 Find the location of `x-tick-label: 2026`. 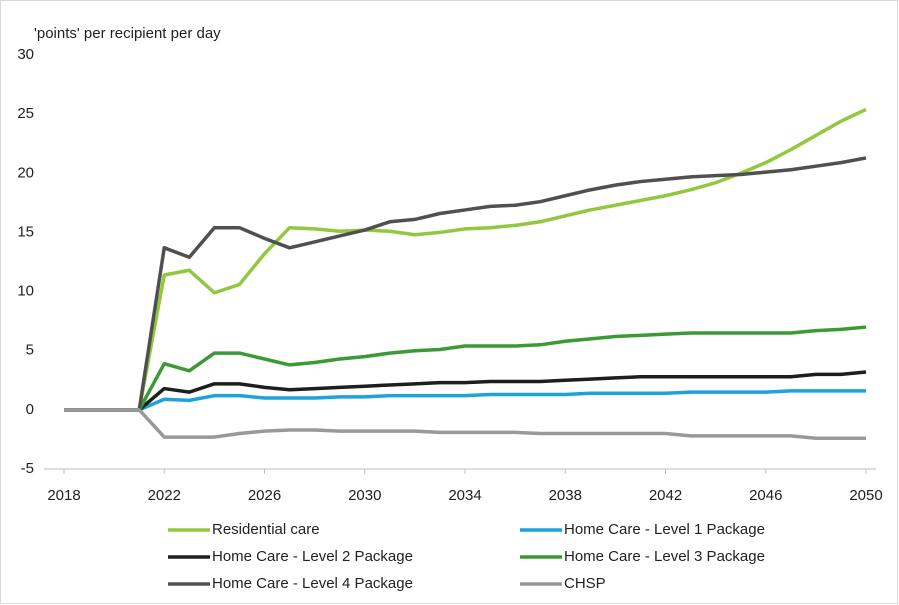

x-tick-label: 2026 is located at coordinates (264, 495).